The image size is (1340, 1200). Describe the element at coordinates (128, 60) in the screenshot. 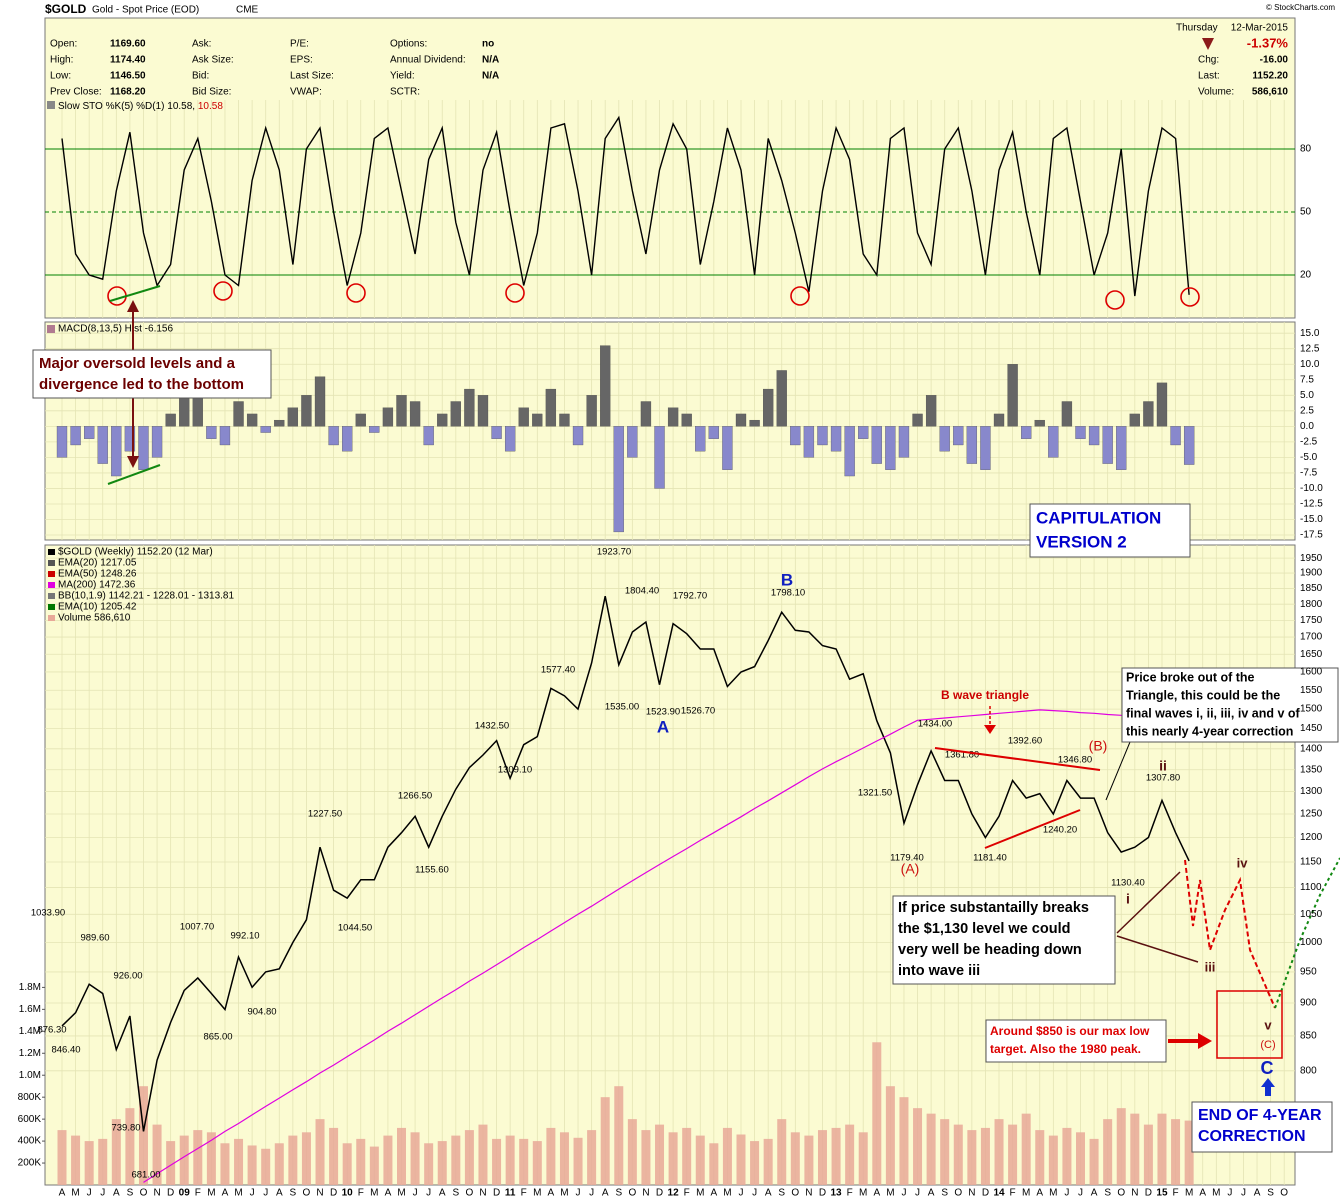

I see `field-value: 1174.40` at that location.